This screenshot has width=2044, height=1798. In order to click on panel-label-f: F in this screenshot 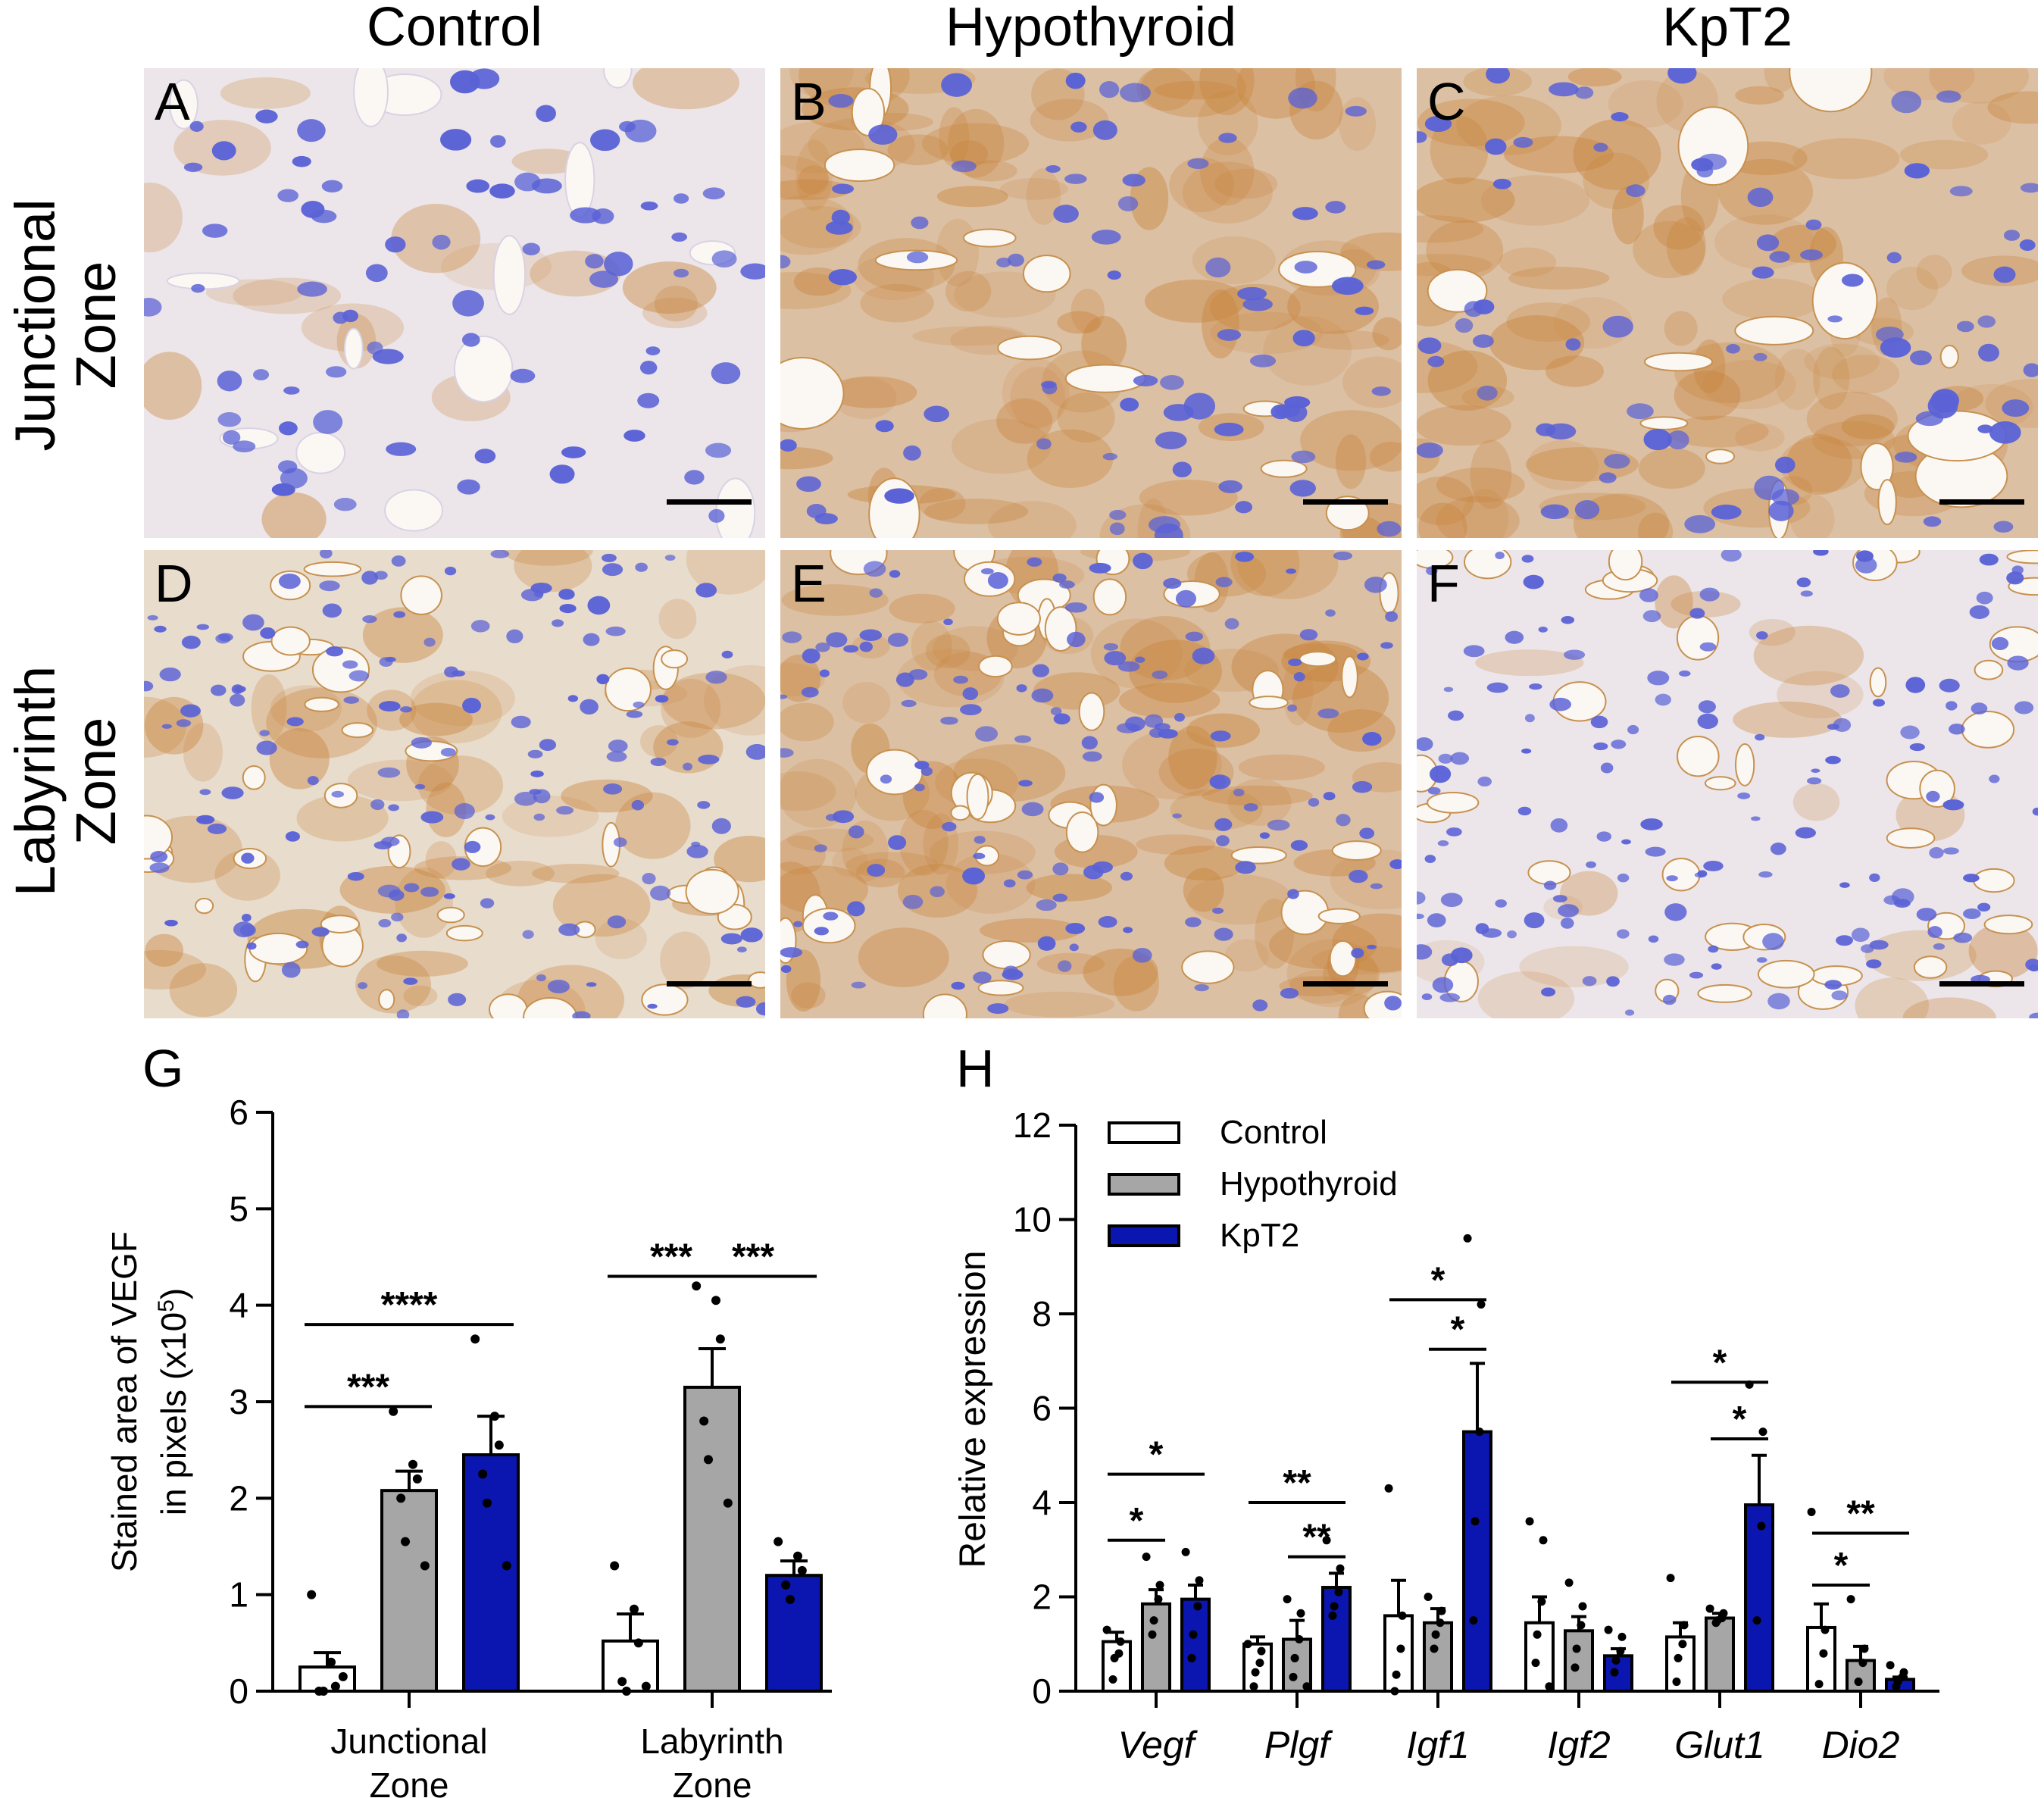, I will do `click(1443, 583)`.